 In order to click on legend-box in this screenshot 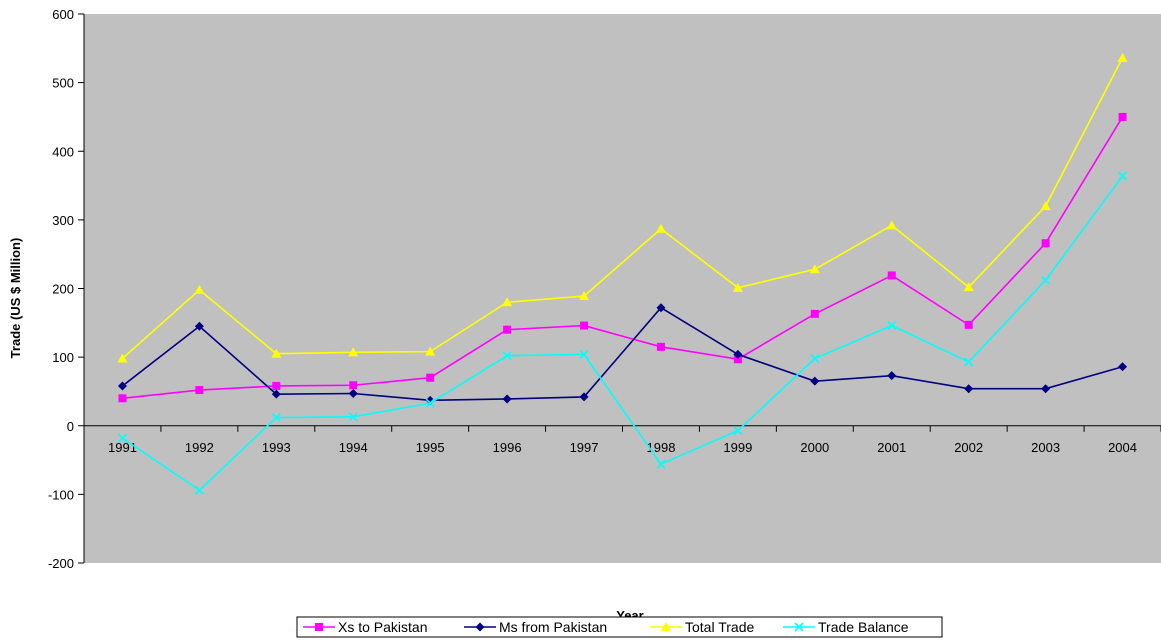, I will do `click(619, 627)`.